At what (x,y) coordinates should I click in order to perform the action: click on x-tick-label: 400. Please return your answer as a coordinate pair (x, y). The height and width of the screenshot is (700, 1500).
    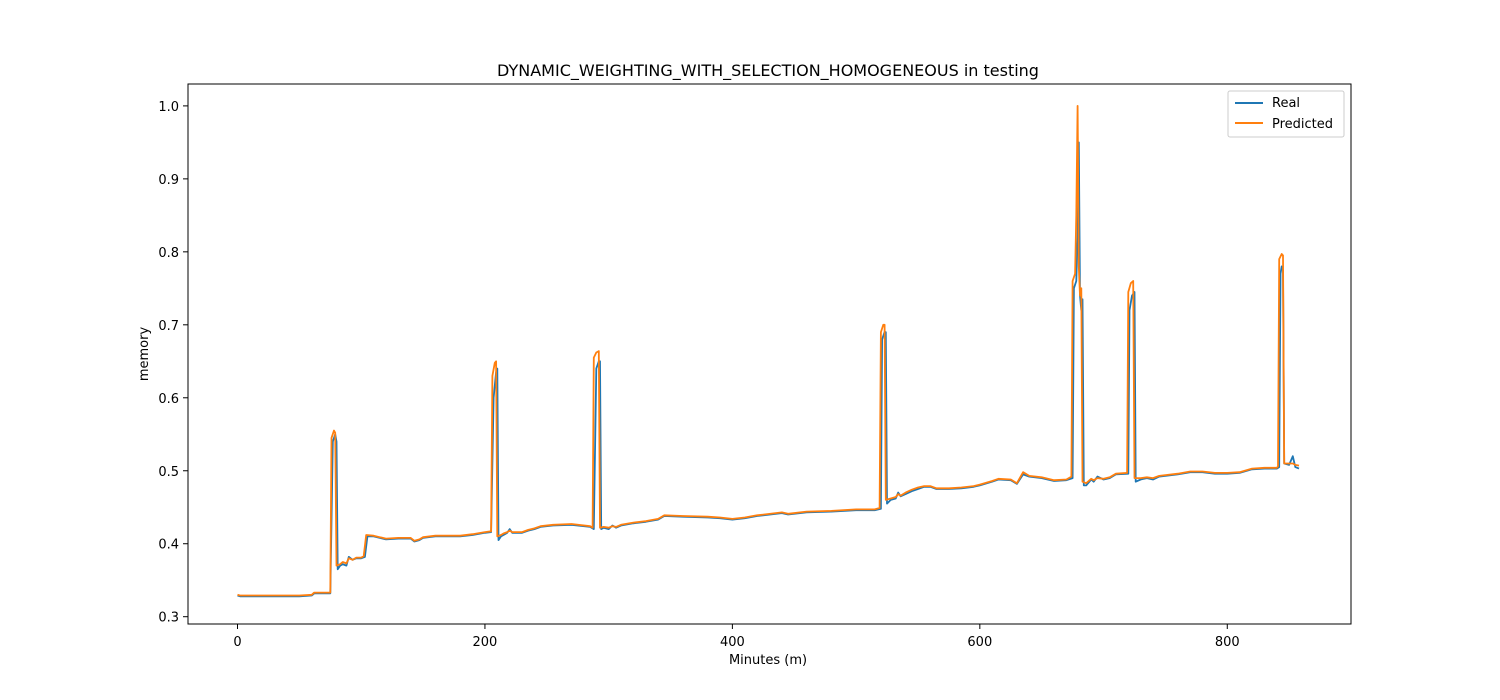
    Looking at the image, I should click on (732, 642).